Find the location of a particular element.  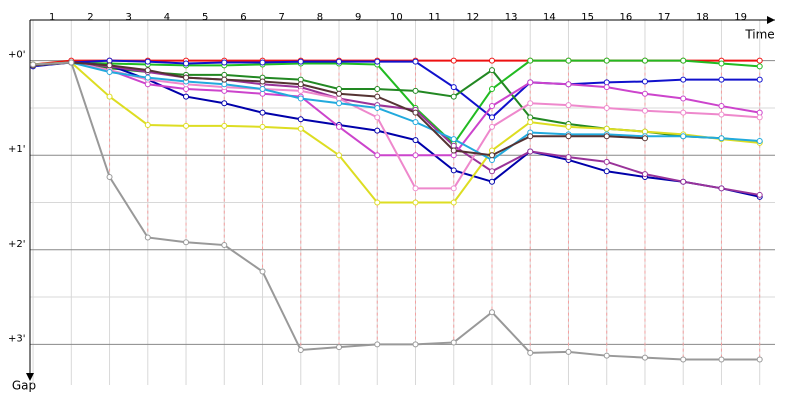

x-tick-label: 11 is located at coordinates (434, 17).